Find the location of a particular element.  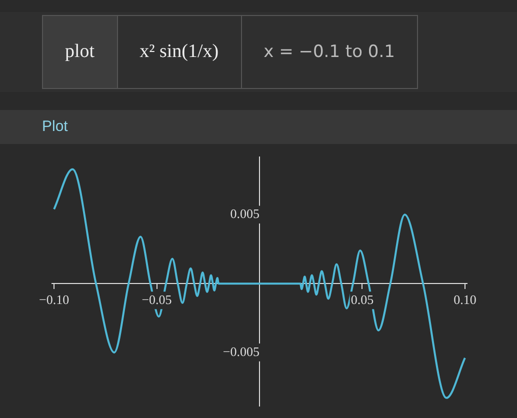

chart-title: Plot is located at coordinates (258, 127).